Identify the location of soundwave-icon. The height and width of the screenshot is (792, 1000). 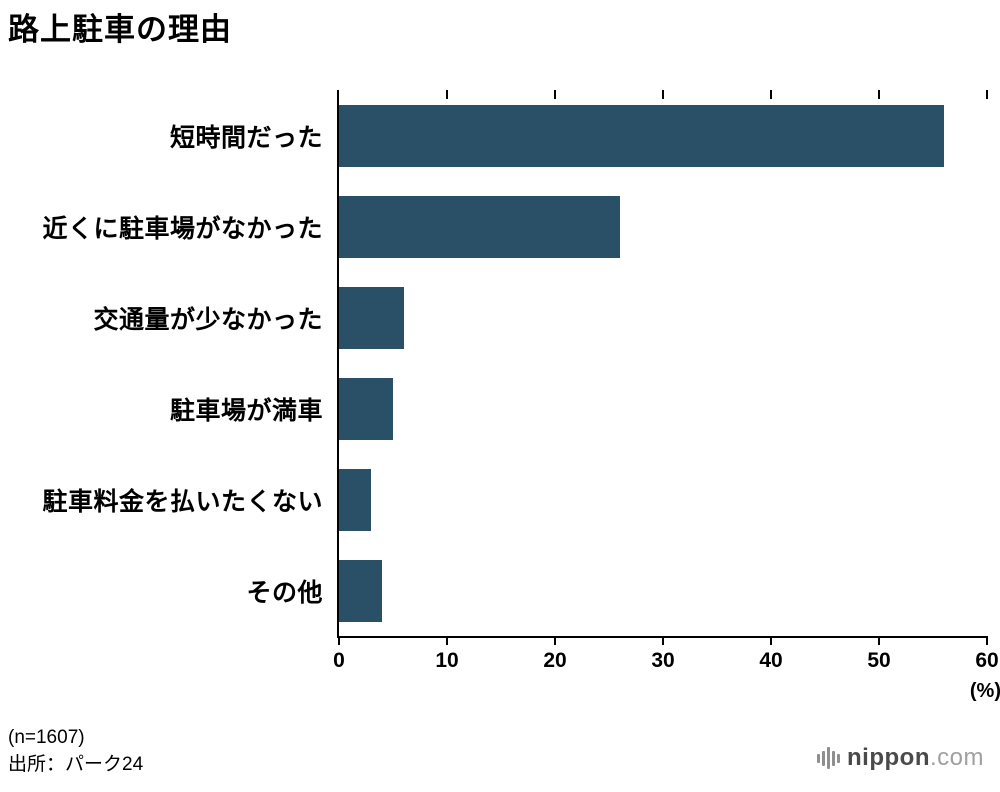
(829, 758).